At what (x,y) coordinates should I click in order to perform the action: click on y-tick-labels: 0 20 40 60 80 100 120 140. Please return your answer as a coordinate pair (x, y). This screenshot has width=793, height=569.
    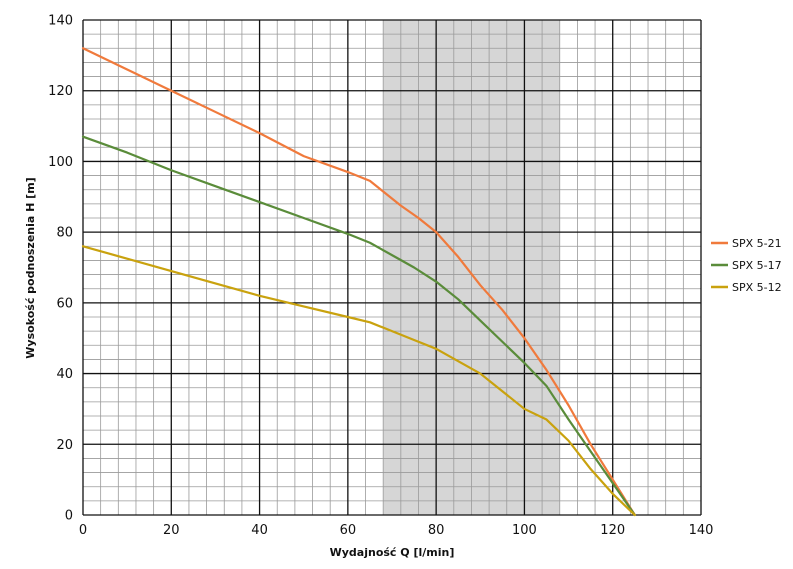
    Looking at the image, I should click on (60, 269).